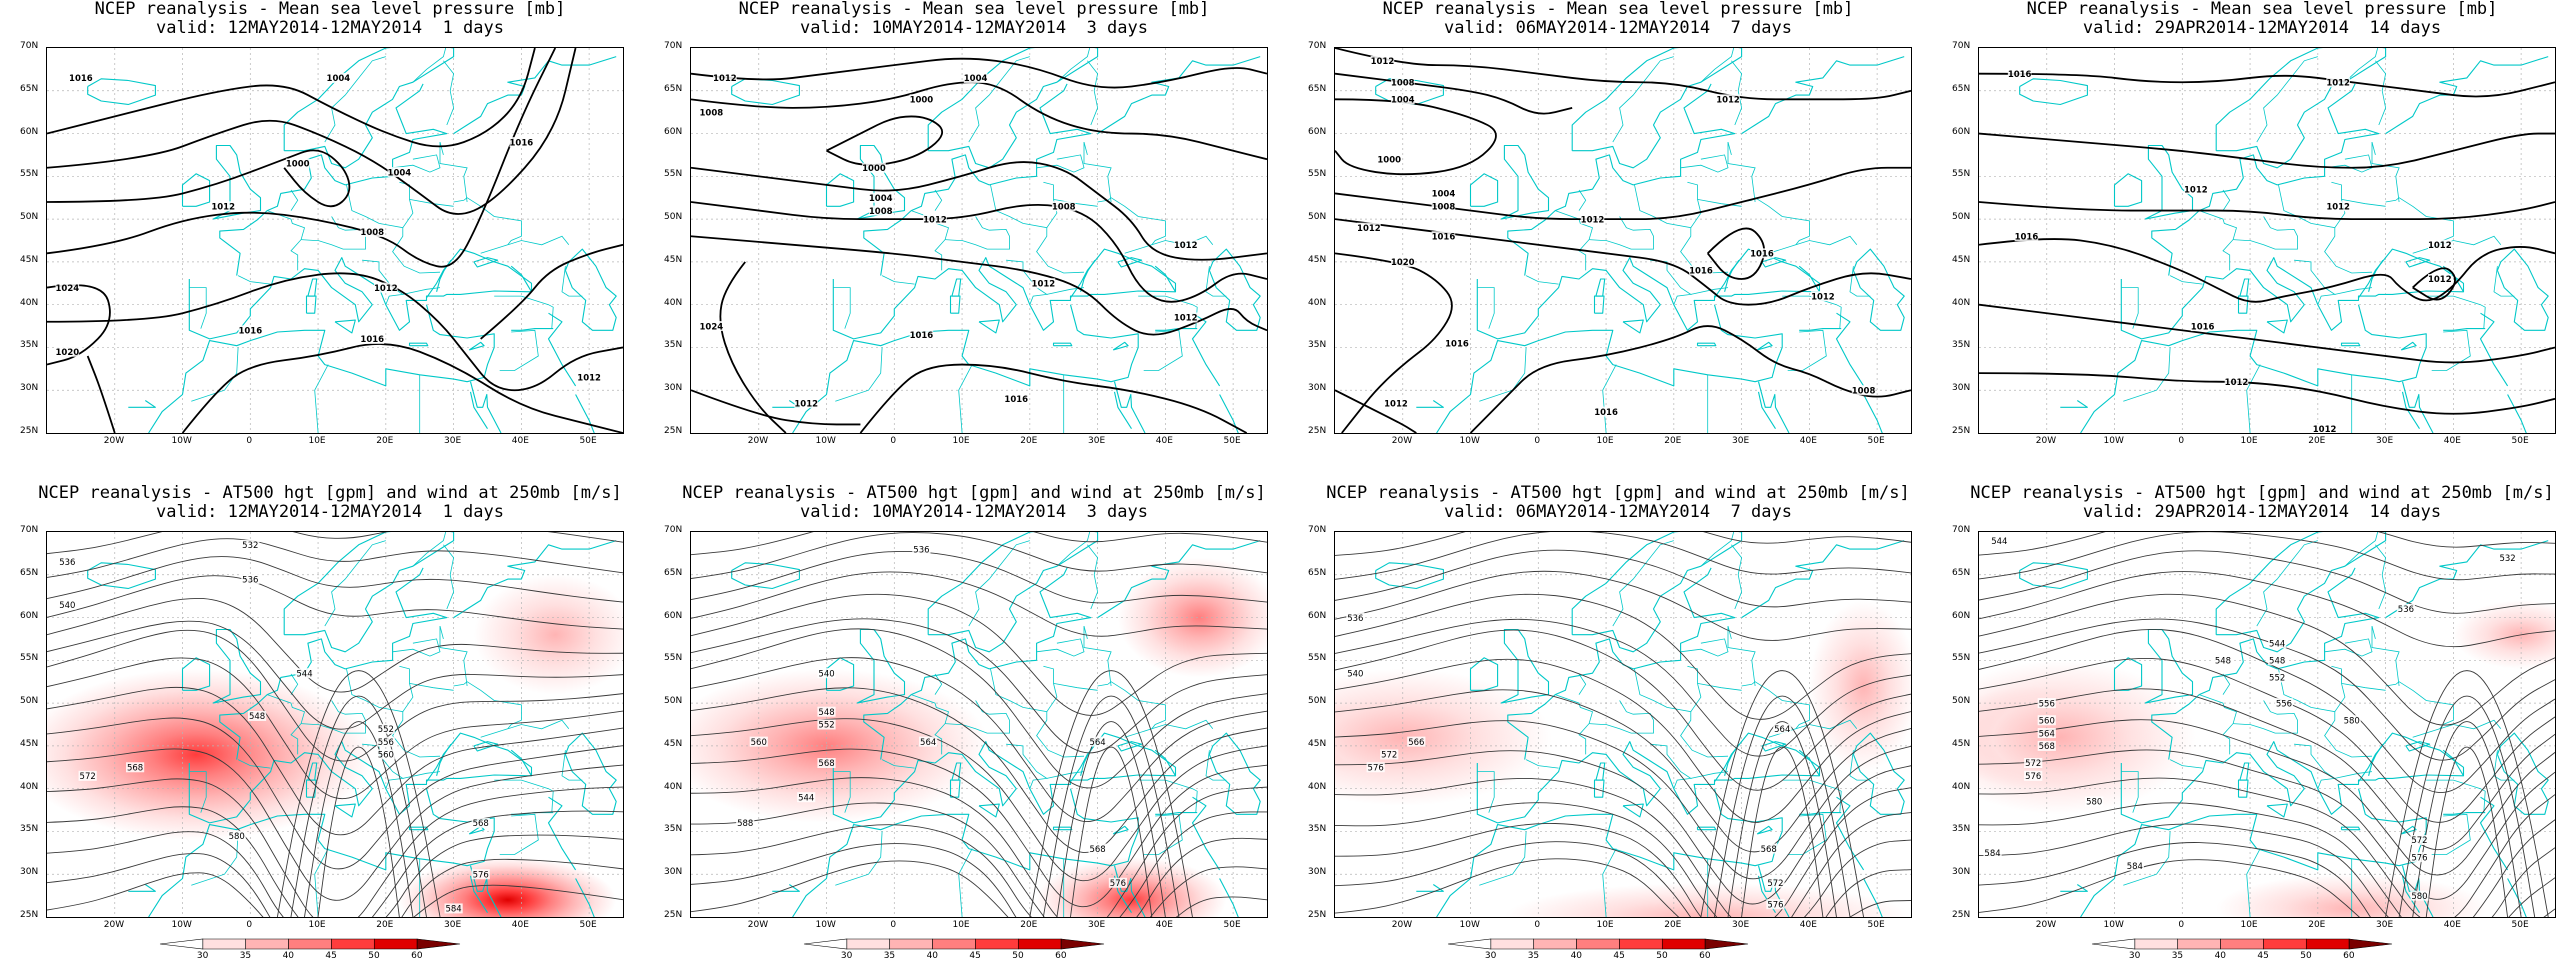 This screenshot has height=964, width=2560. What do you see at coordinates (1782, 730) in the screenshot?
I see `contour-label: 564` at bounding box center [1782, 730].